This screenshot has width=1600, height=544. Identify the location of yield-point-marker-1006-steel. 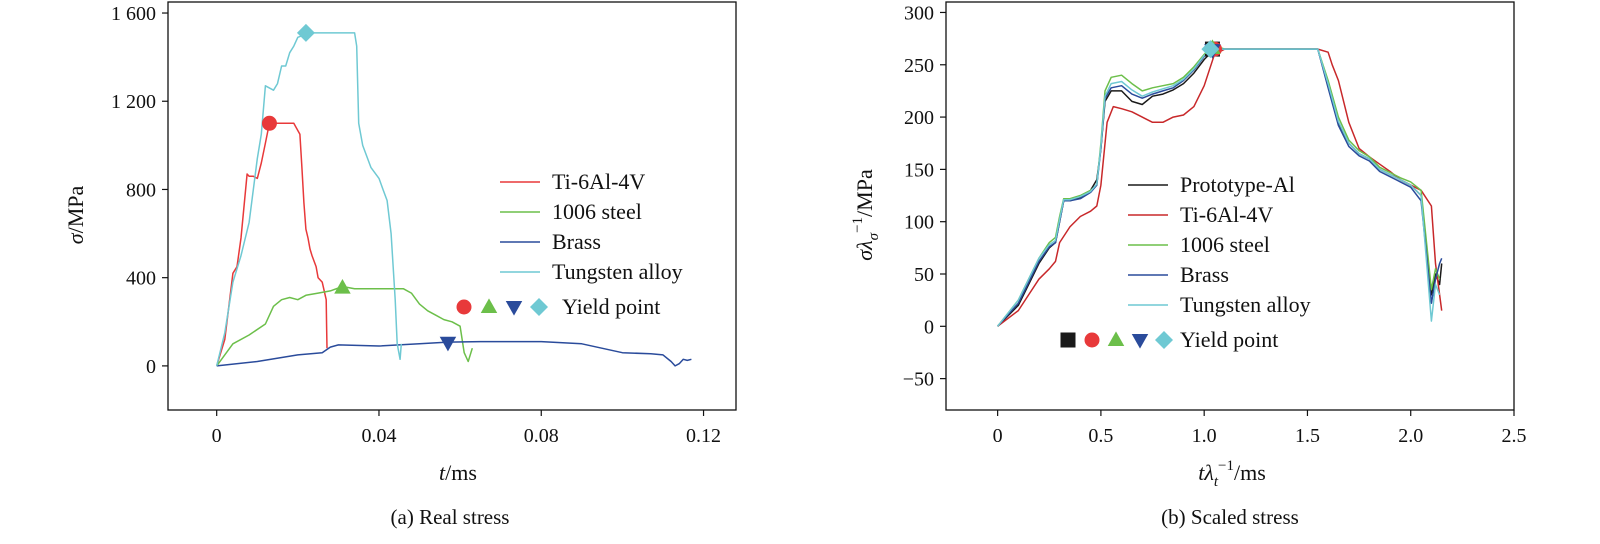
(342, 286).